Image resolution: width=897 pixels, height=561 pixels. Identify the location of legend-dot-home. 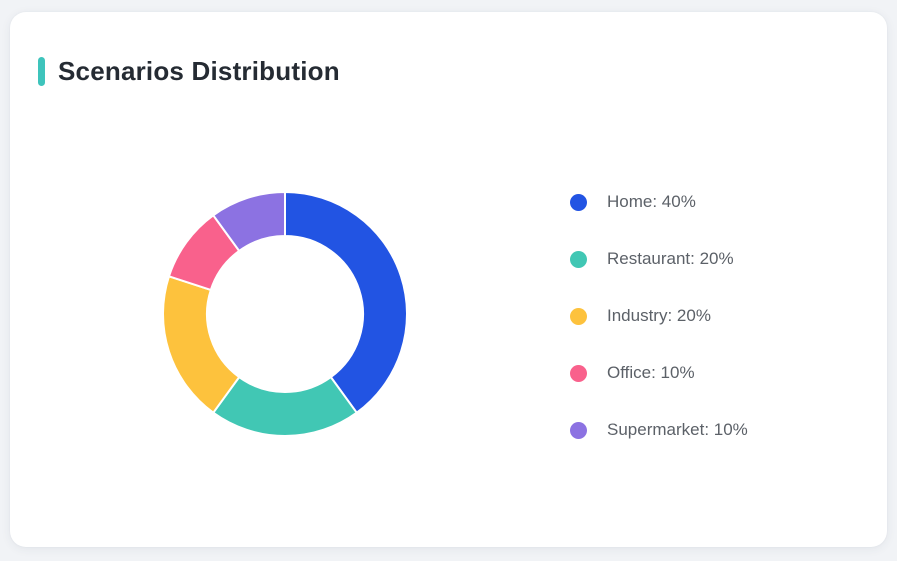
(578, 202).